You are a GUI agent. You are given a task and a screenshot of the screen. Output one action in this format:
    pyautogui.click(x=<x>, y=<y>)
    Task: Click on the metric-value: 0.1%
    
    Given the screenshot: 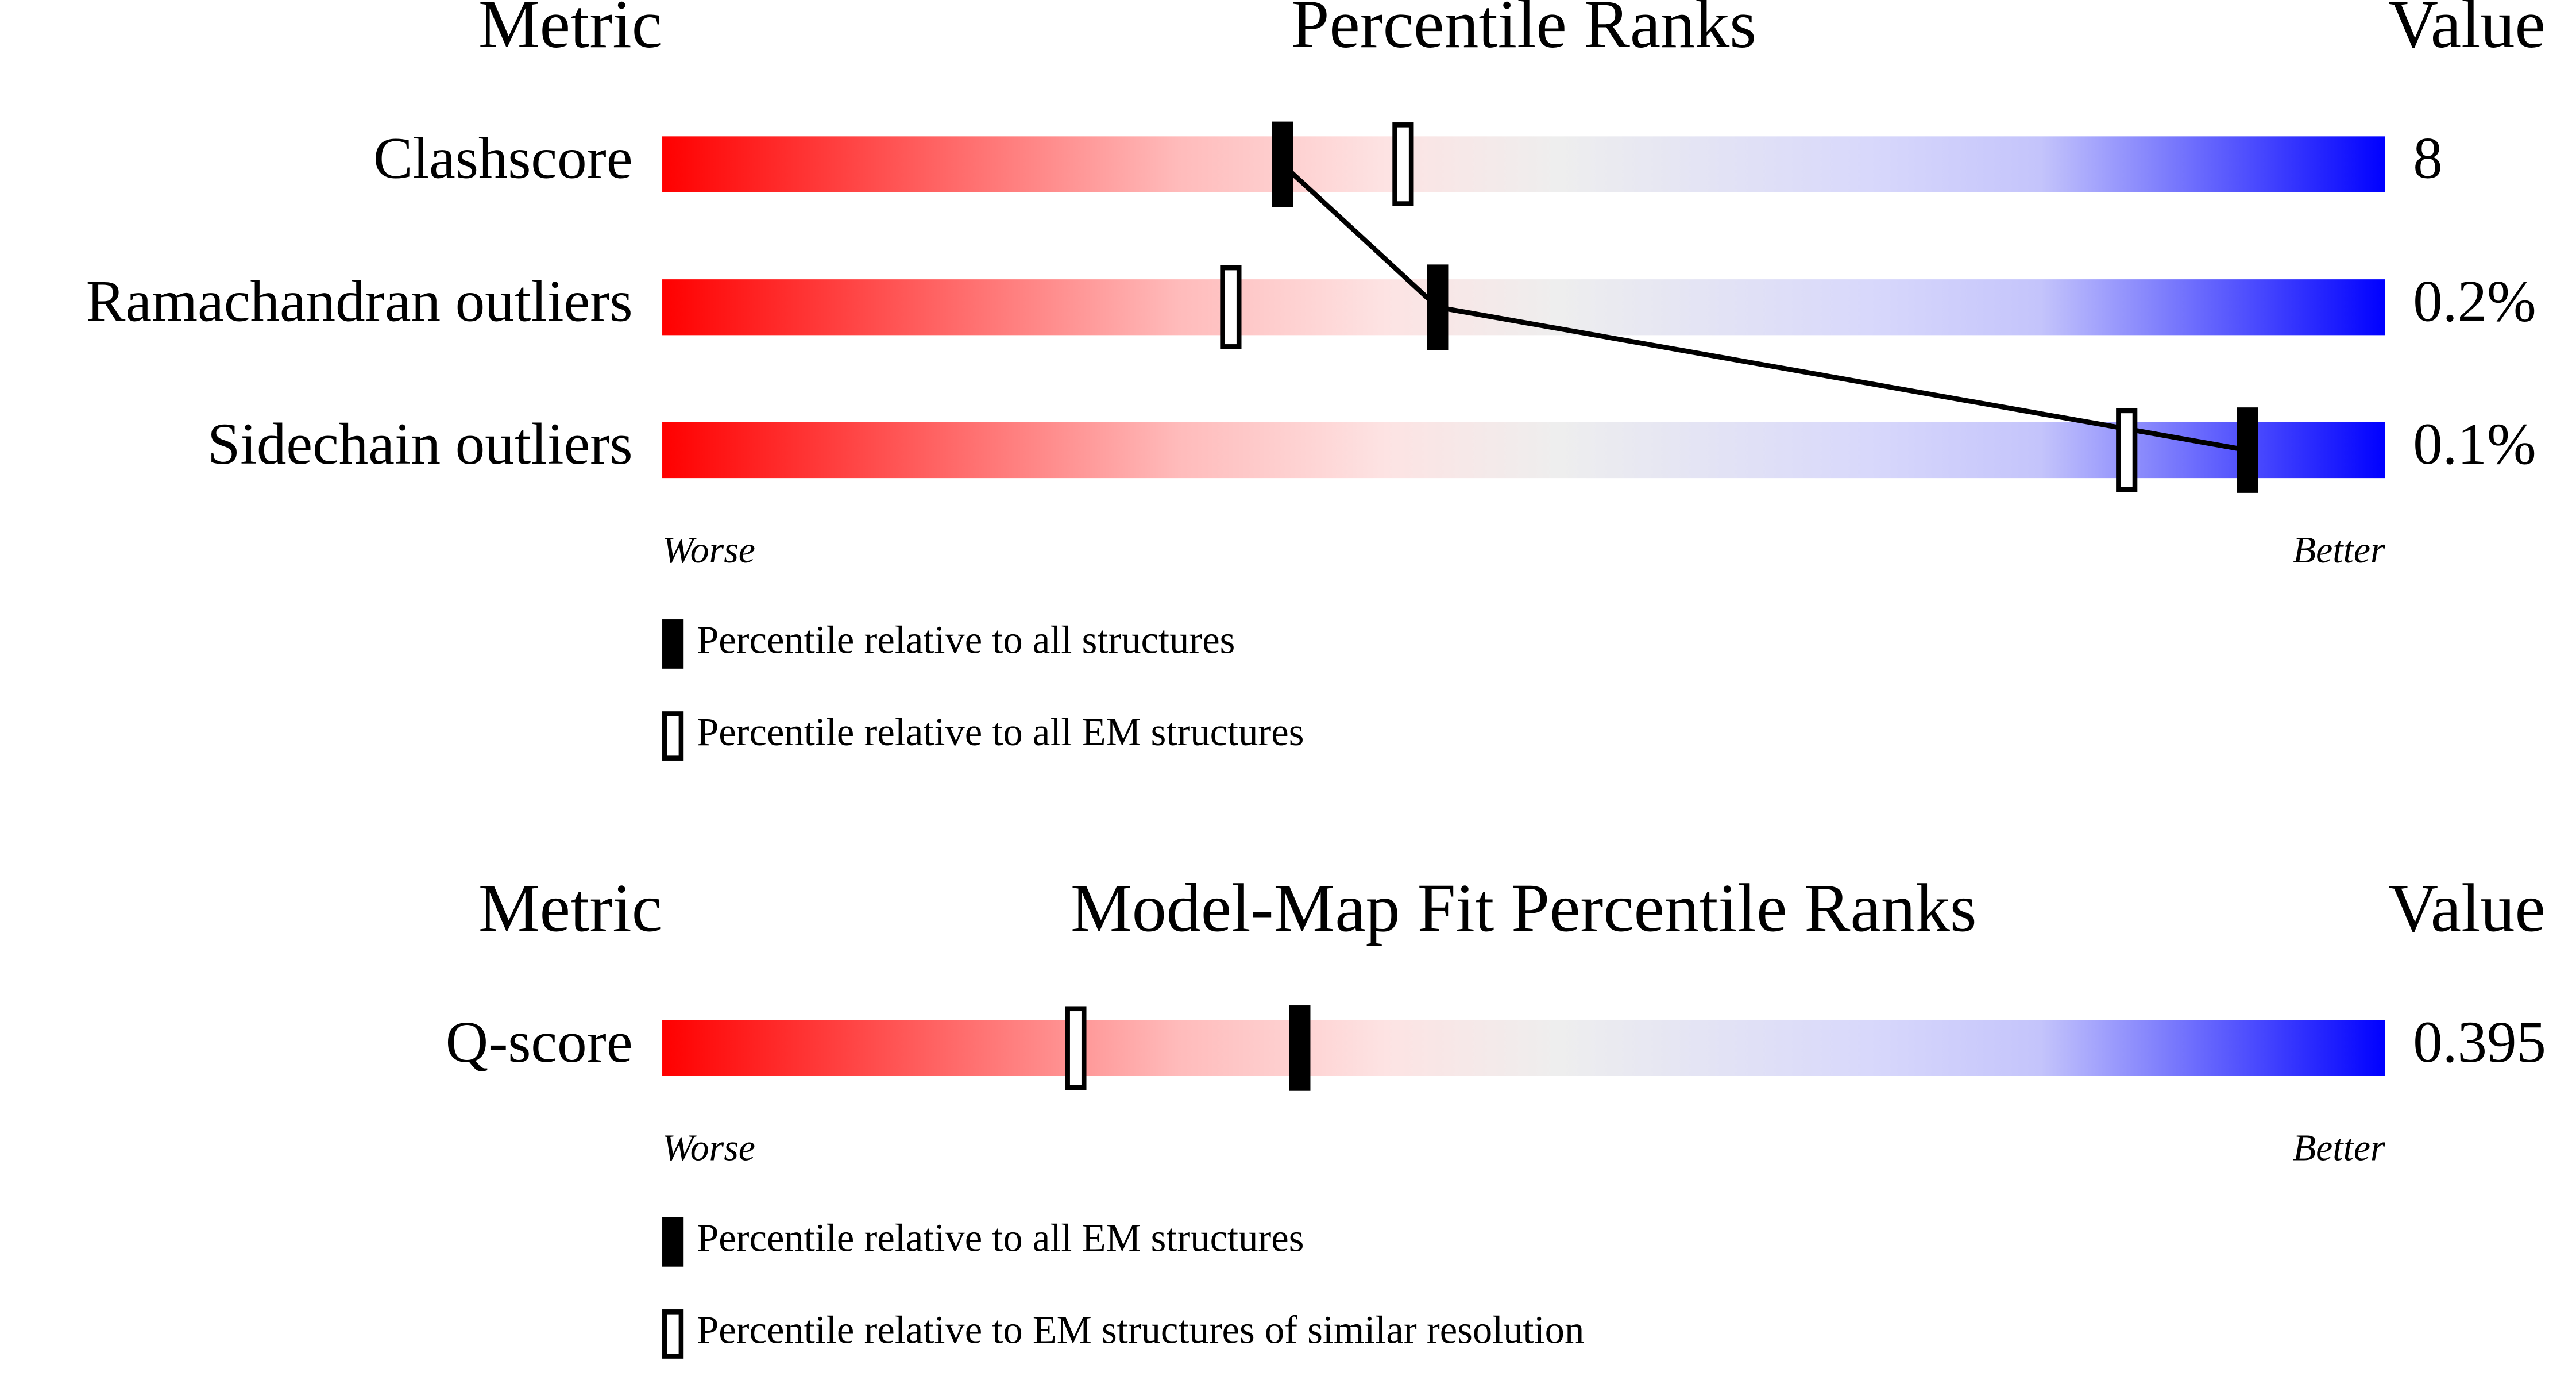 What is the action you would take?
    pyautogui.click(x=2474, y=444)
    